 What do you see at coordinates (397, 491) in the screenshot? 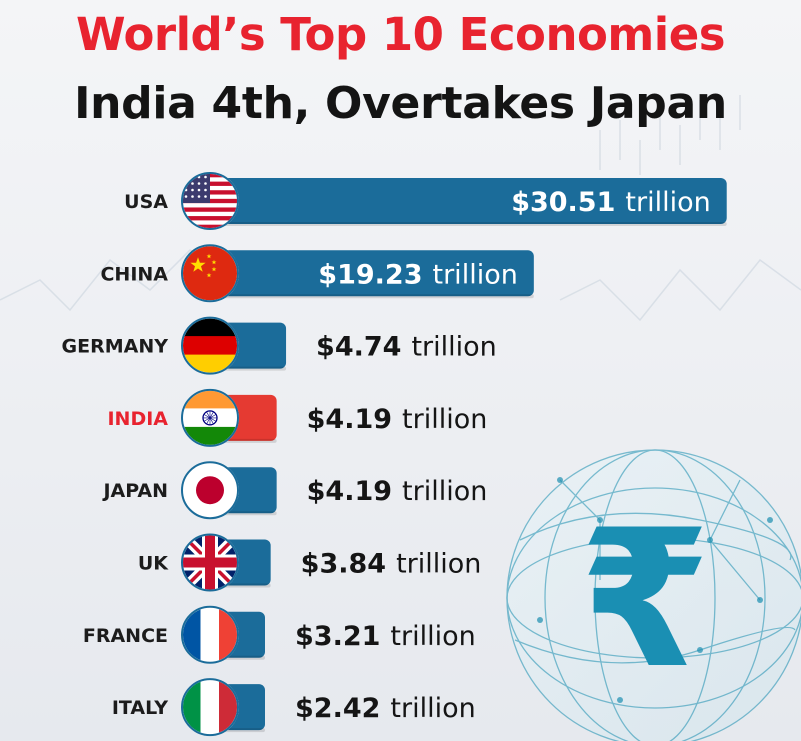
I see `value-label-japan: $4.19 trillion` at bounding box center [397, 491].